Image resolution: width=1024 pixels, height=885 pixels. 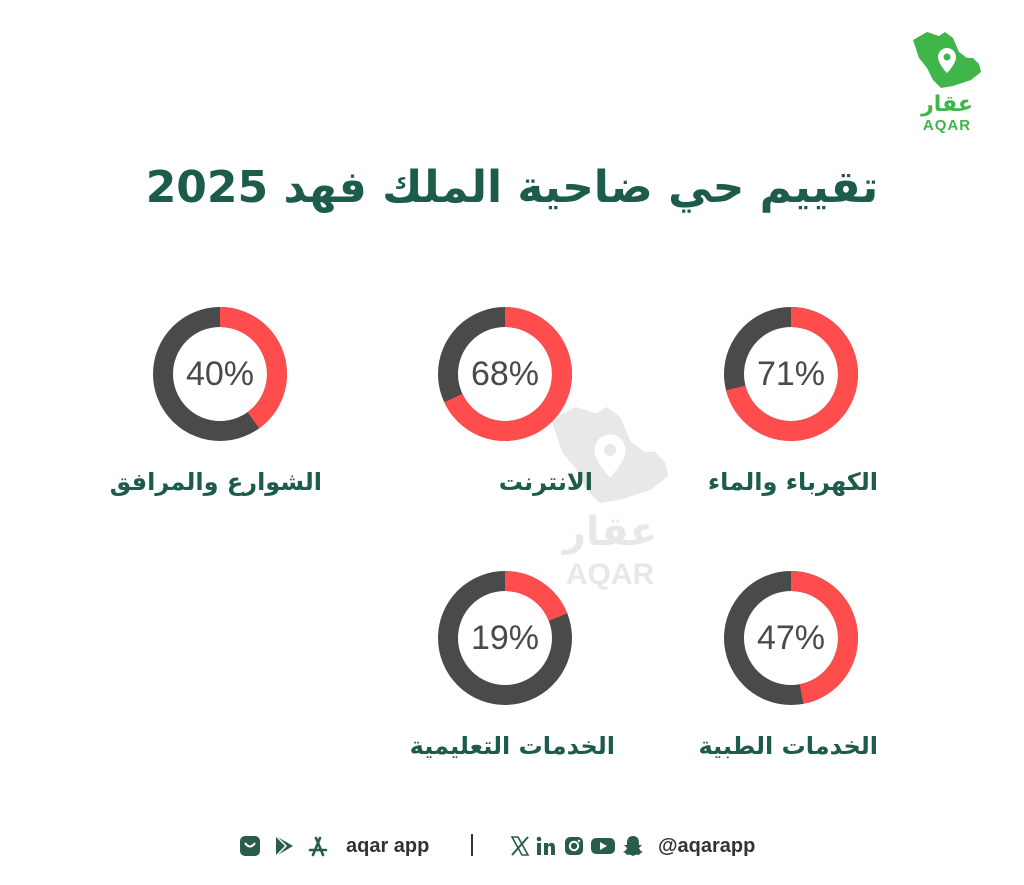 What do you see at coordinates (284, 846) in the screenshot?
I see `google-play-icon` at bounding box center [284, 846].